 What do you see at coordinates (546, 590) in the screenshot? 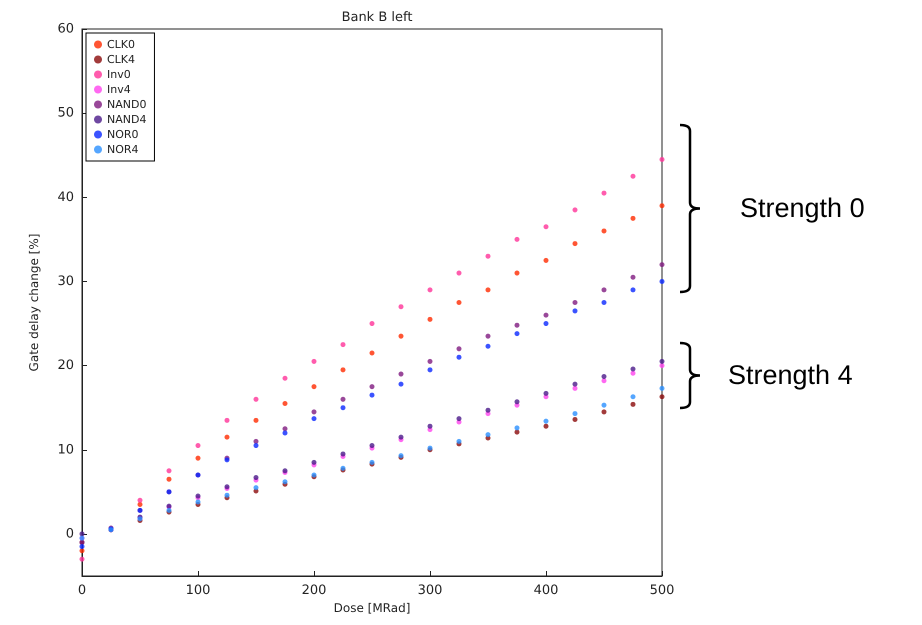
I see `x-tick-label: 400` at bounding box center [546, 590].